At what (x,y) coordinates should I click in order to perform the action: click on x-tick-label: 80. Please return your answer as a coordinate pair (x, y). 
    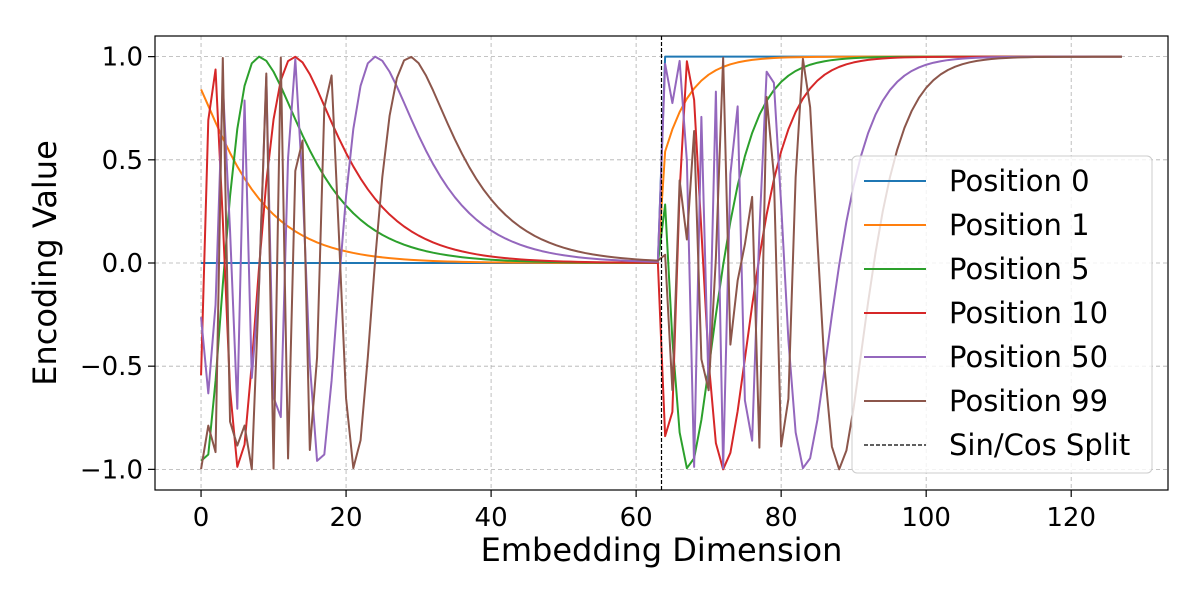
    Looking at the image, I should click on (781, 518).